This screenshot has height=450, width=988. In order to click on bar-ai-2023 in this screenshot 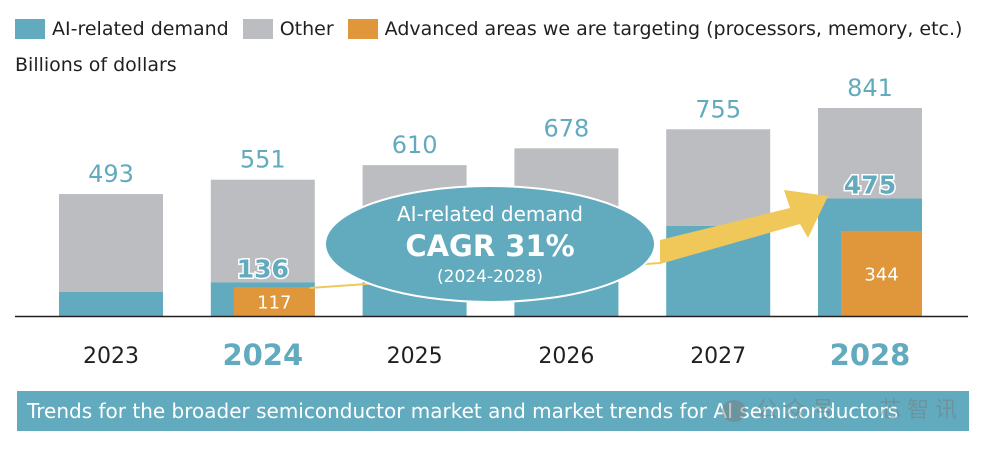, I will do `click(111, 304)`.